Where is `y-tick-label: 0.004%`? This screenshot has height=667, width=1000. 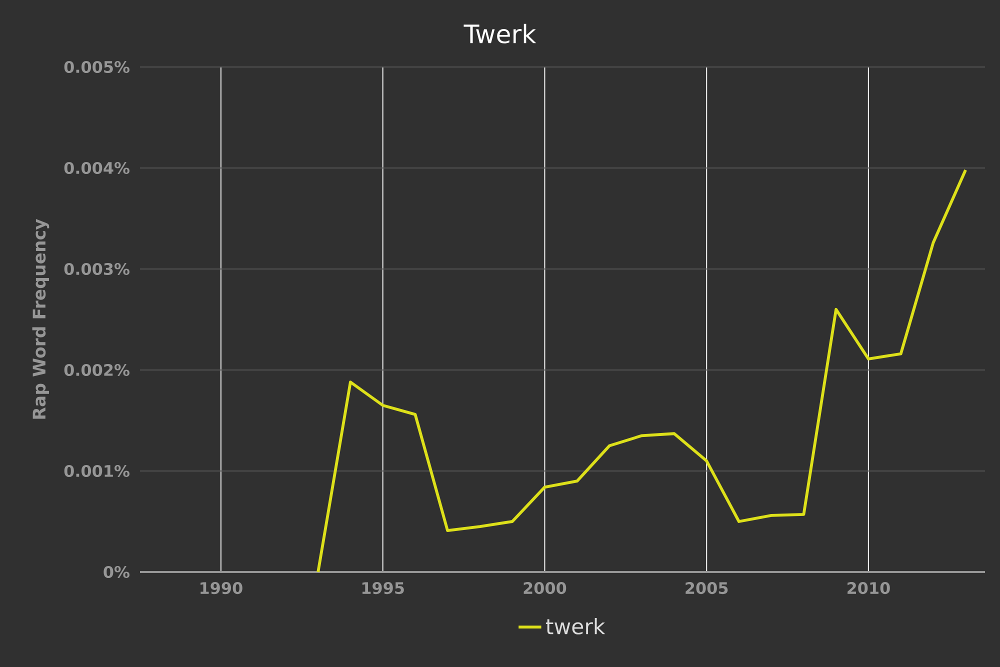
y-tick-label: 0.004% is located at coordinates (97, 168).